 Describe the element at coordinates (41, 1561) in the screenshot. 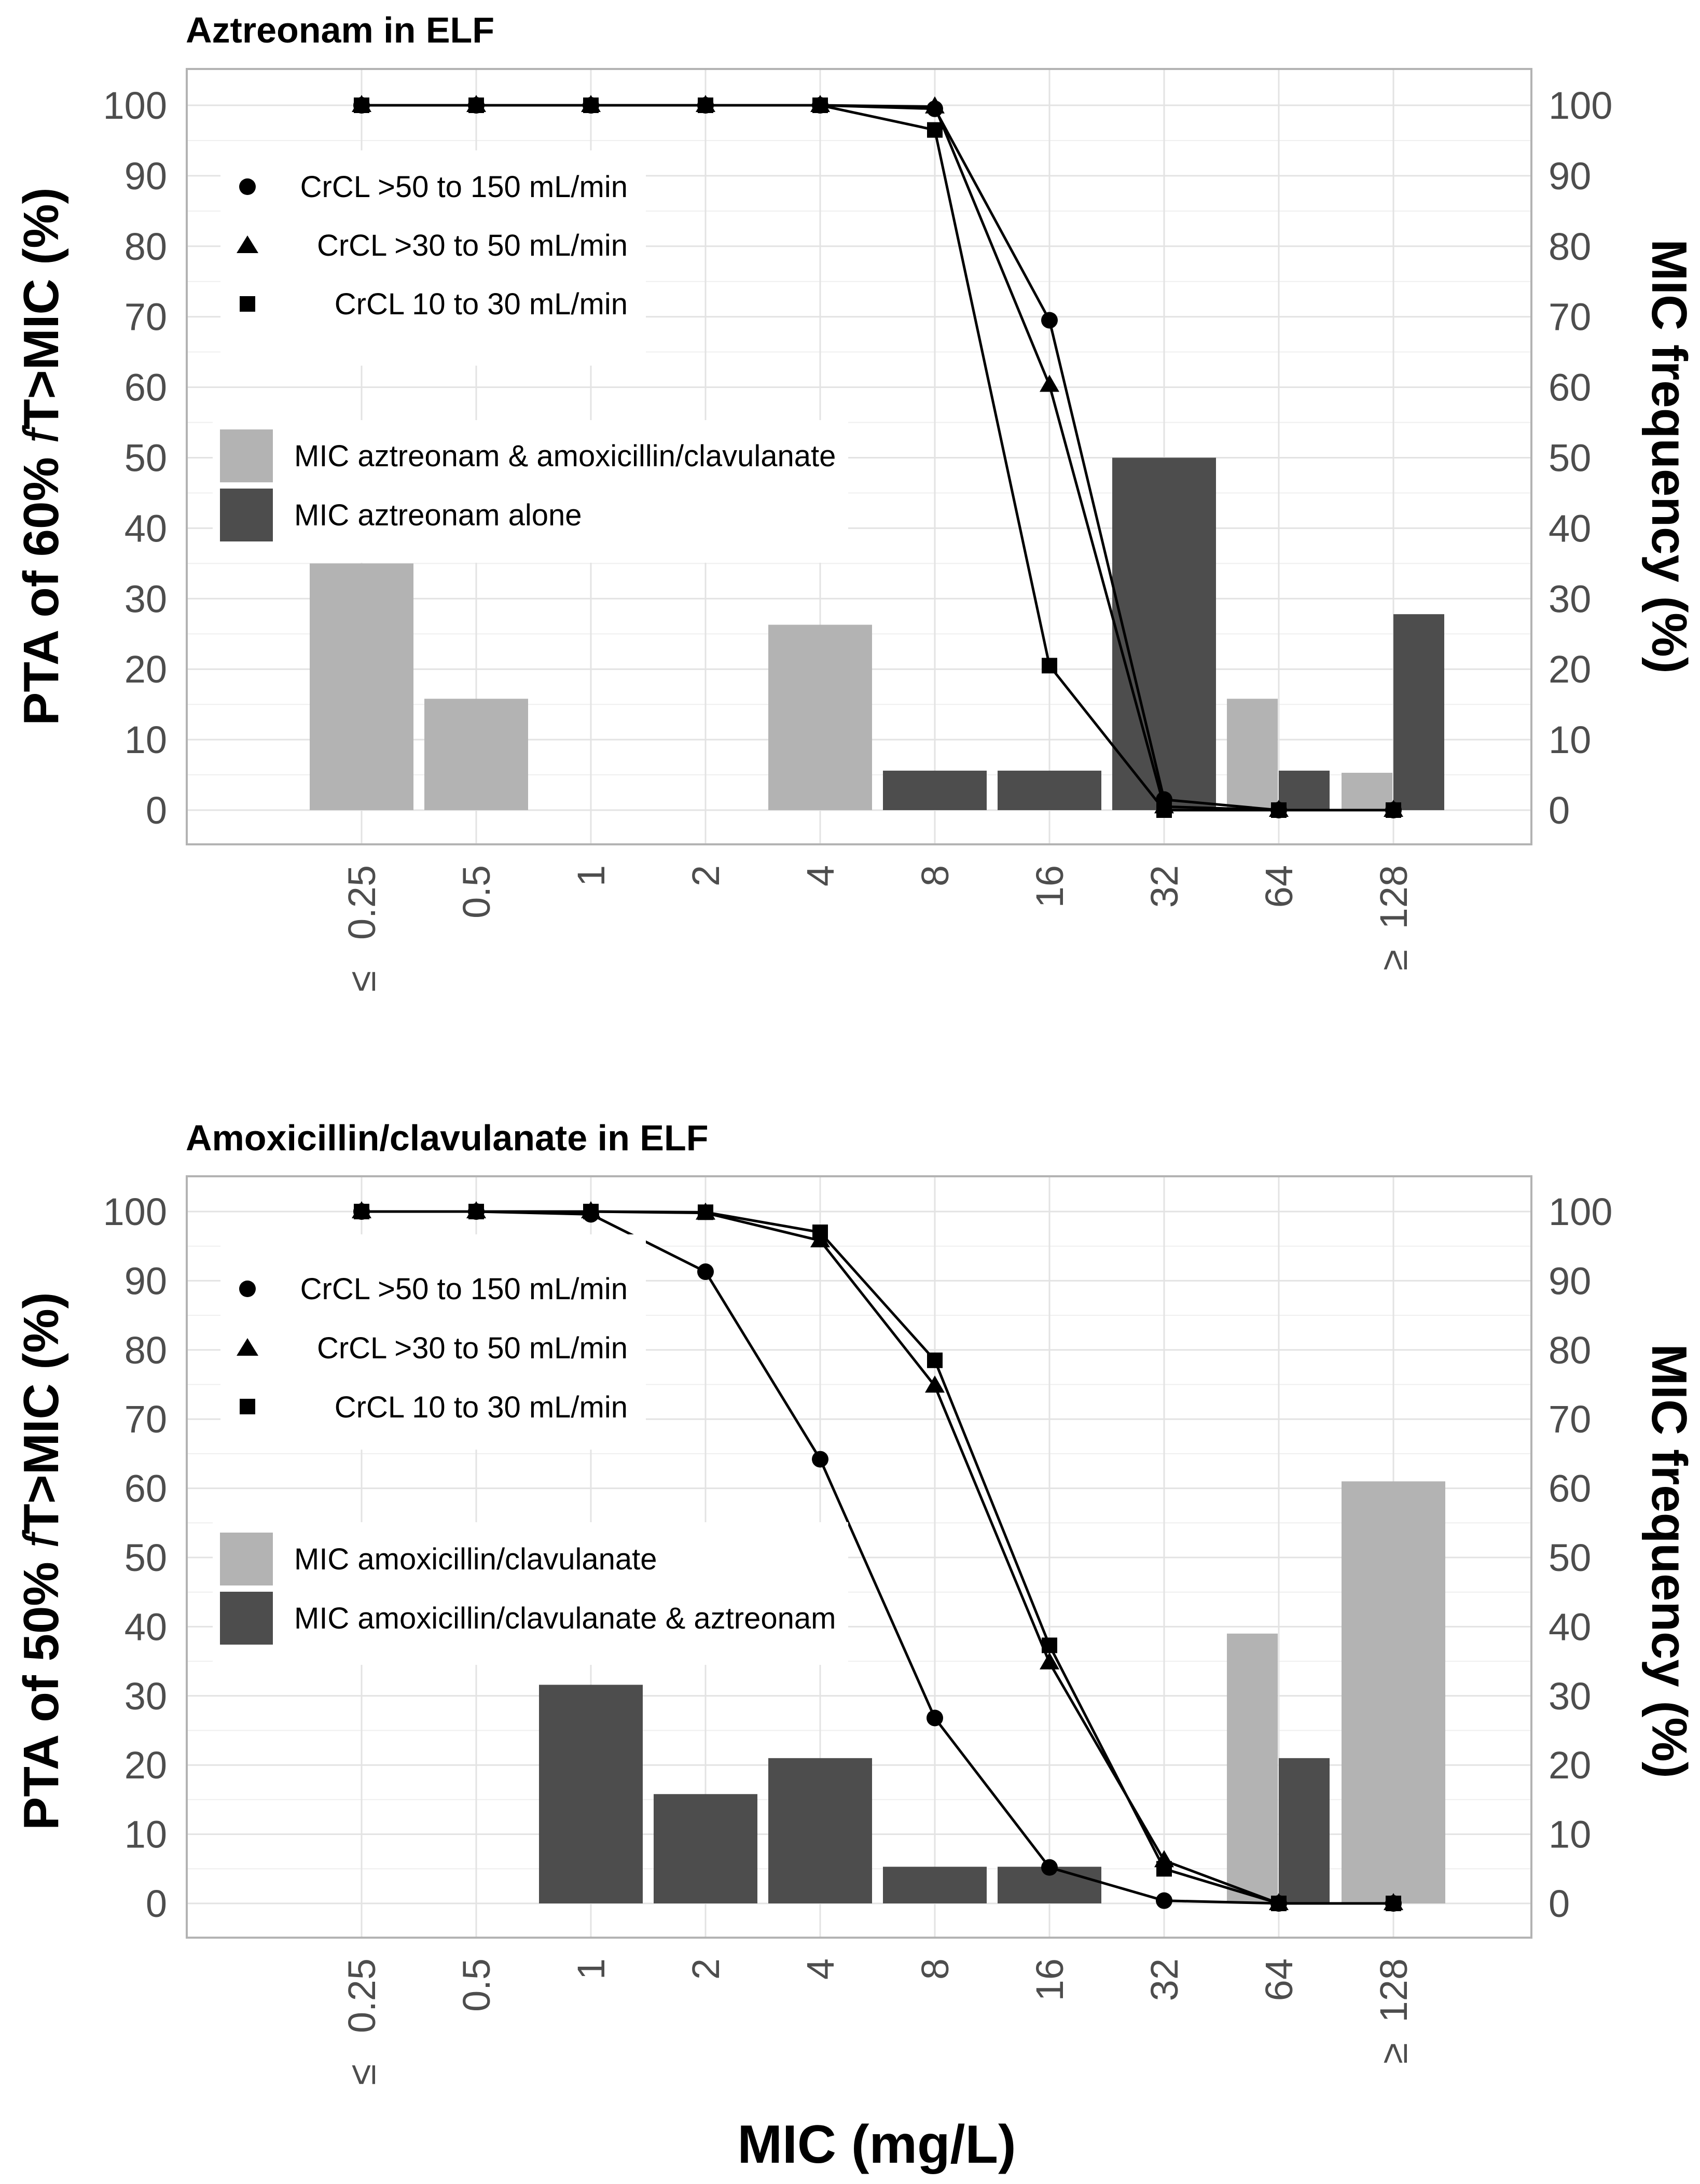

I see `y-axis-left-label: PTA of 50% fT>MIC (%)` at that location.